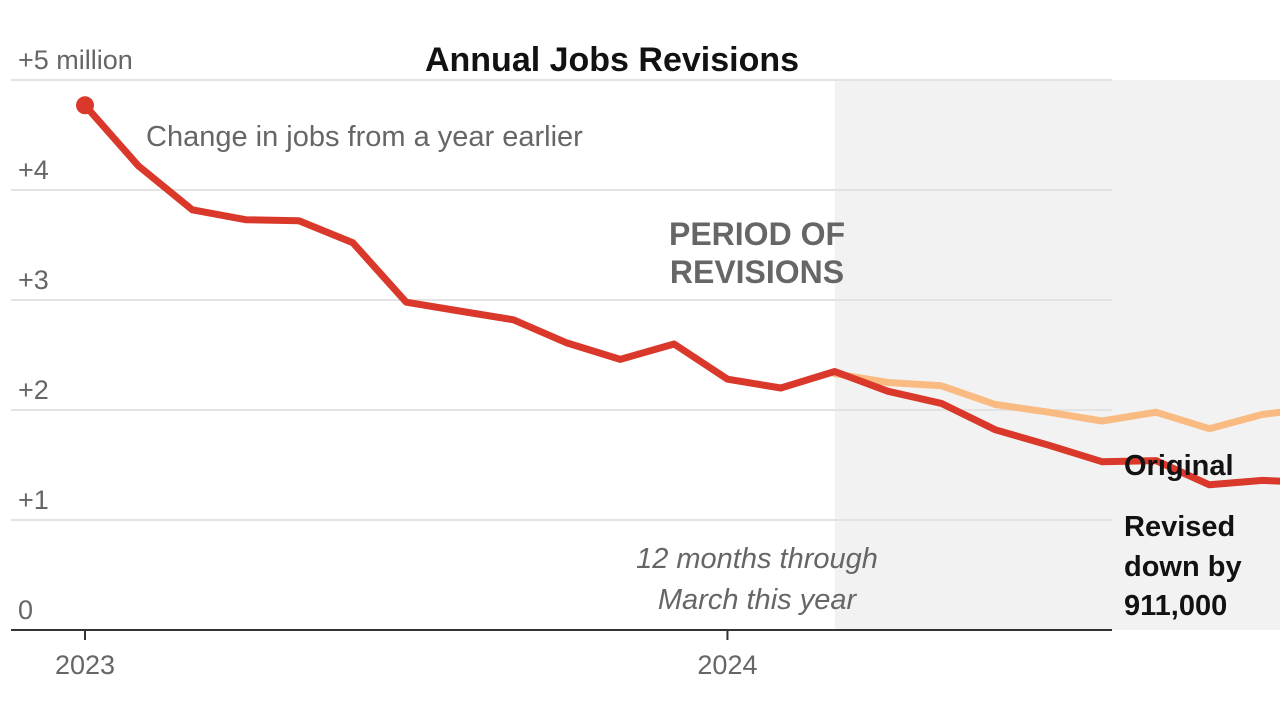  What do you see at coordinates (757, 559) in the screenshot?
I see `period-note-line-1: 12 months through` at bounding box center [757, 559].